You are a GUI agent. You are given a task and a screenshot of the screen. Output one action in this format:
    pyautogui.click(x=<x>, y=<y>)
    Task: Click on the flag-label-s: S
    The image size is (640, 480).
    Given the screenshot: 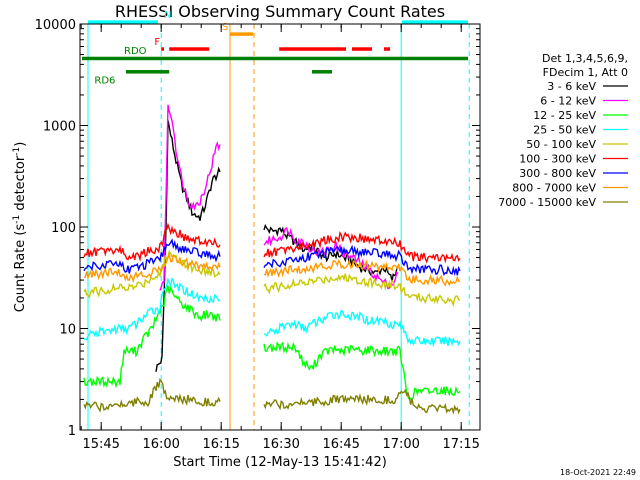 What is the action you would take?
    pyautogui.click(x=225, y=27)
    